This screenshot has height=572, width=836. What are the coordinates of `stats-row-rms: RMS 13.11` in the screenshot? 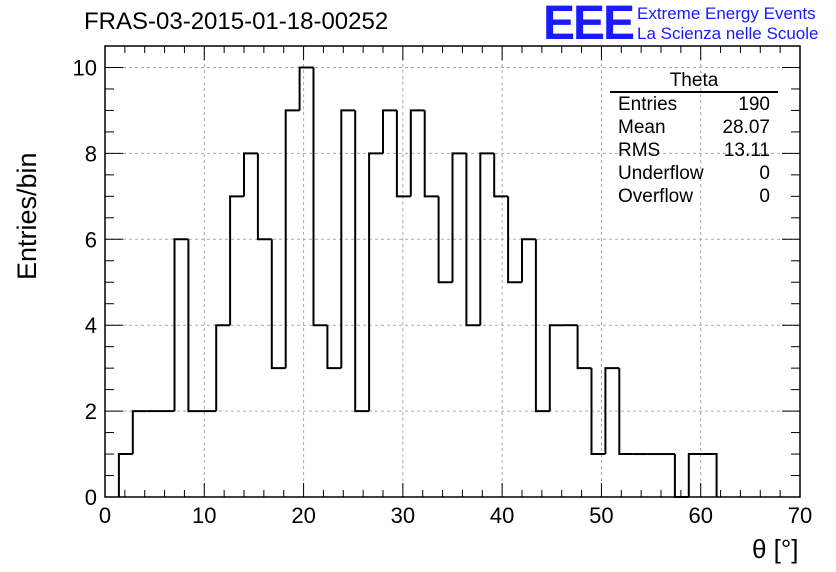 It's located at (694, 150).